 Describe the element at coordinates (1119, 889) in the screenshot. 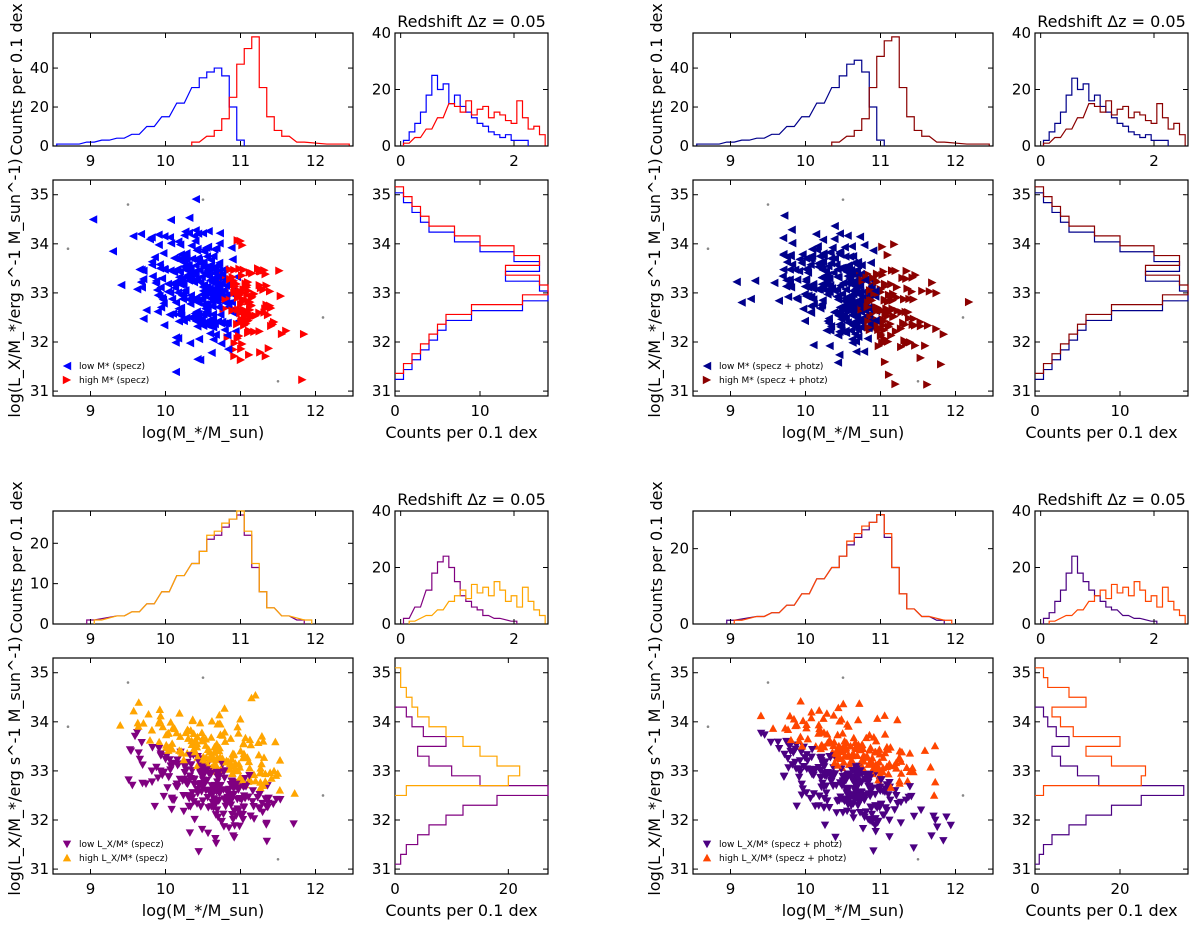

I see `panel-bottom-right-ratio-hist-xtick-label: 20` at that location.